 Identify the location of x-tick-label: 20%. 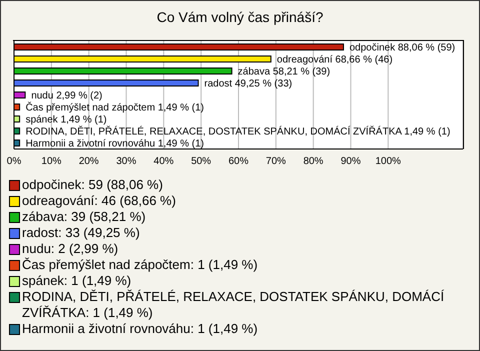
(88, 162).